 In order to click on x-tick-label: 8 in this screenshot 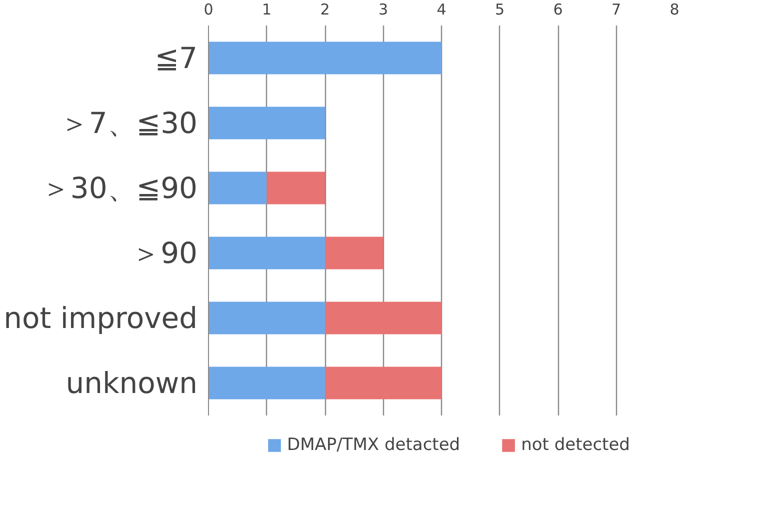, I will do `click(675, 9)`.